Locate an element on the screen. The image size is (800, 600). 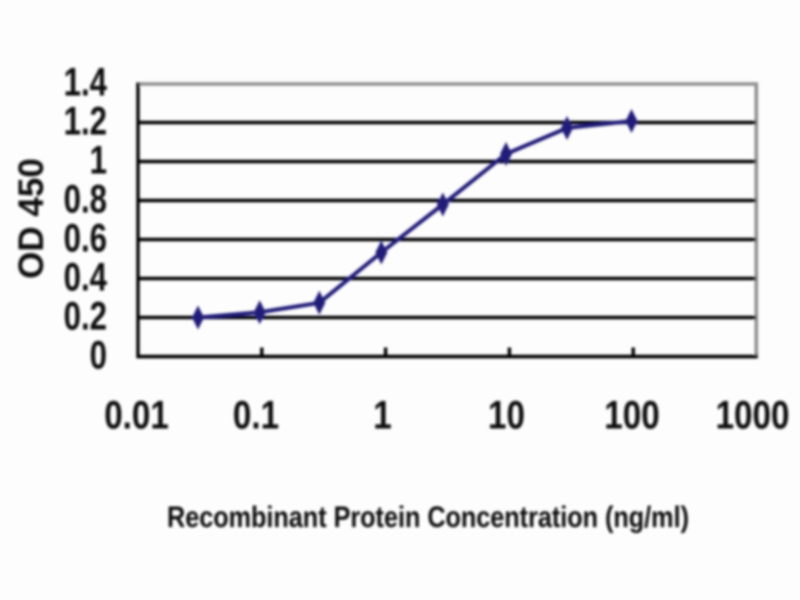
svg-text: 0.6 is located at coordinates (85, 238).